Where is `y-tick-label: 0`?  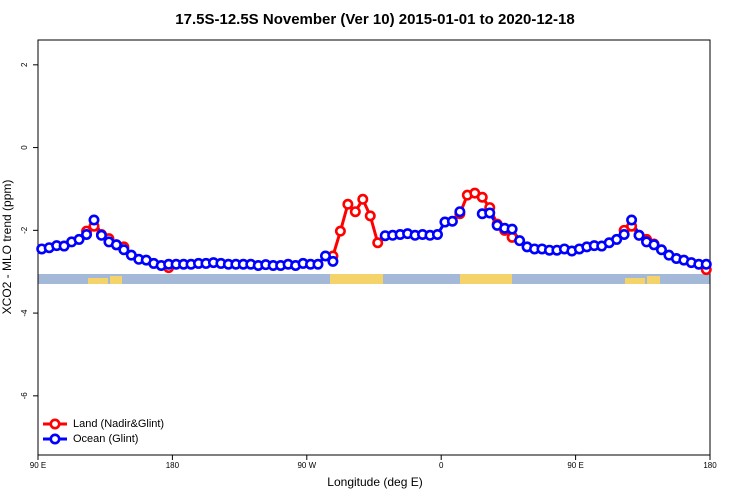 y-tick-label: 0 is located at coordinates (24, 147).